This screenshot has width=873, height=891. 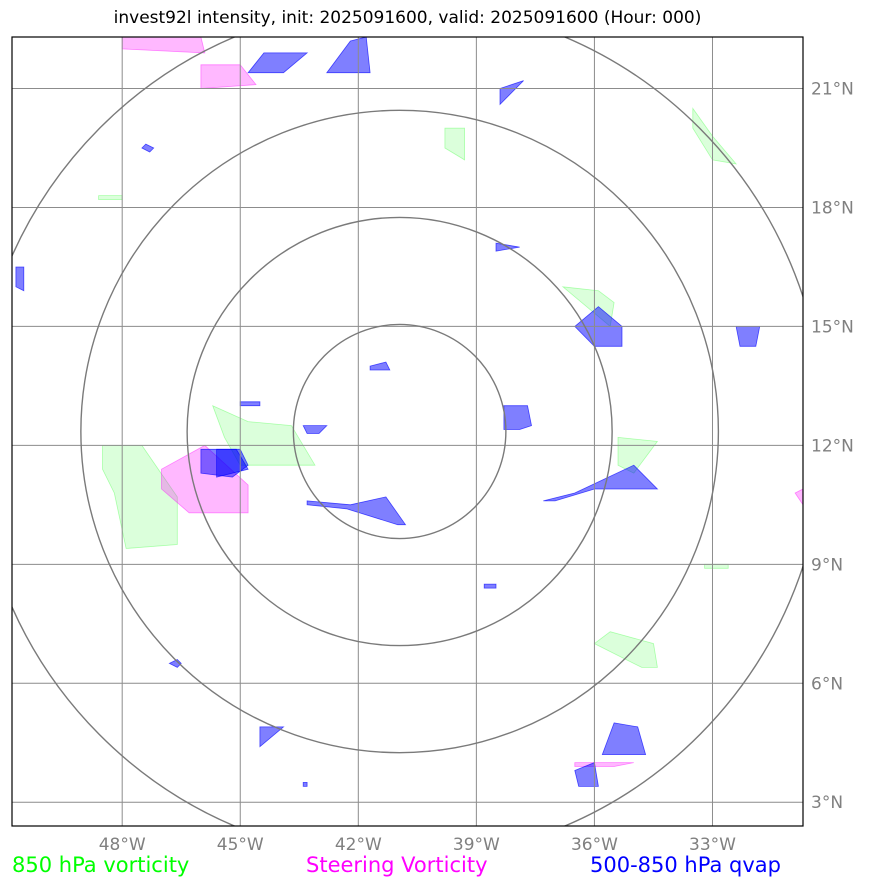 What do you see at coordinates (827, 803) in the screenshot?
I see `lat-tick-label: 3°N` at bounding box center [827, 803].